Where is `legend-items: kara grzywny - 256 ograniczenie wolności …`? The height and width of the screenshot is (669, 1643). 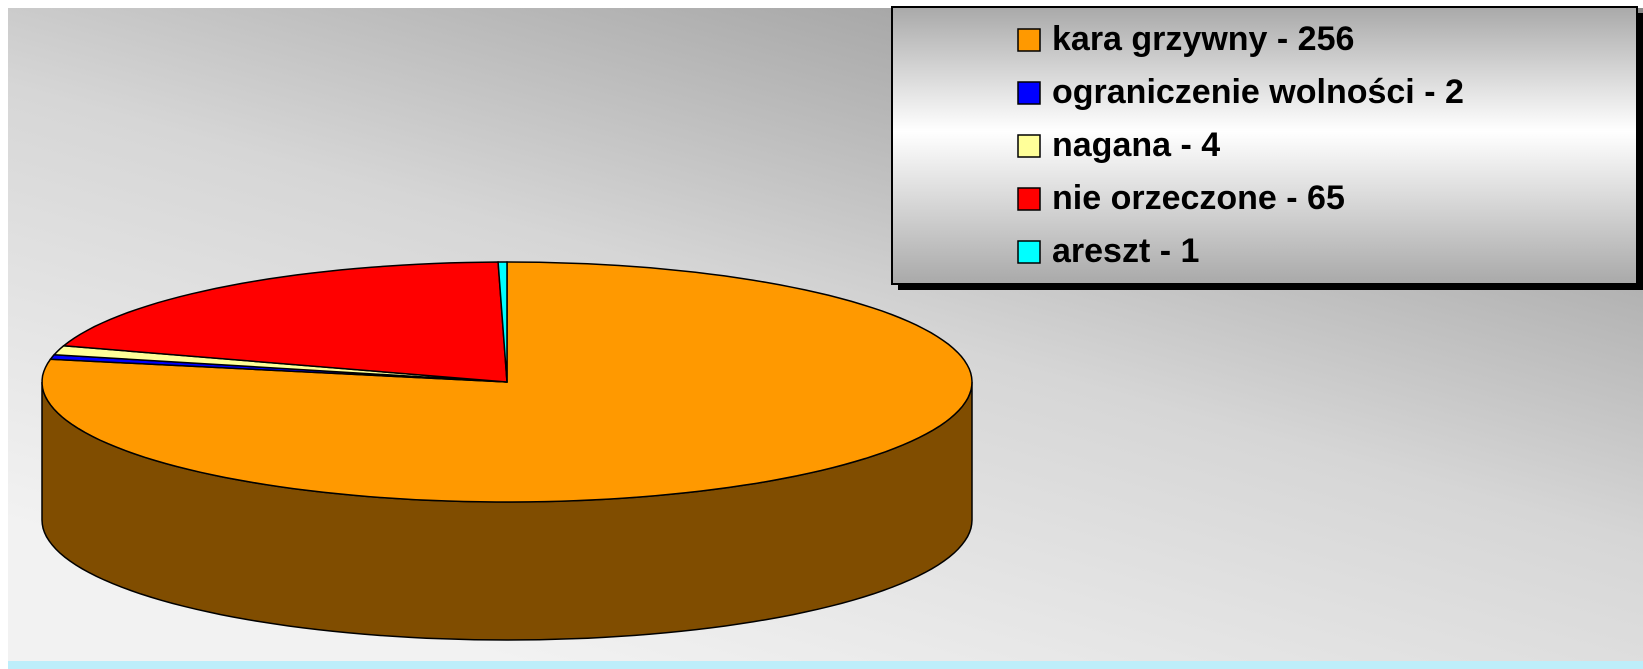 legend-items: kara grzywny - 256 ograniczenie wolności … is located at coordinates (1240, 145).